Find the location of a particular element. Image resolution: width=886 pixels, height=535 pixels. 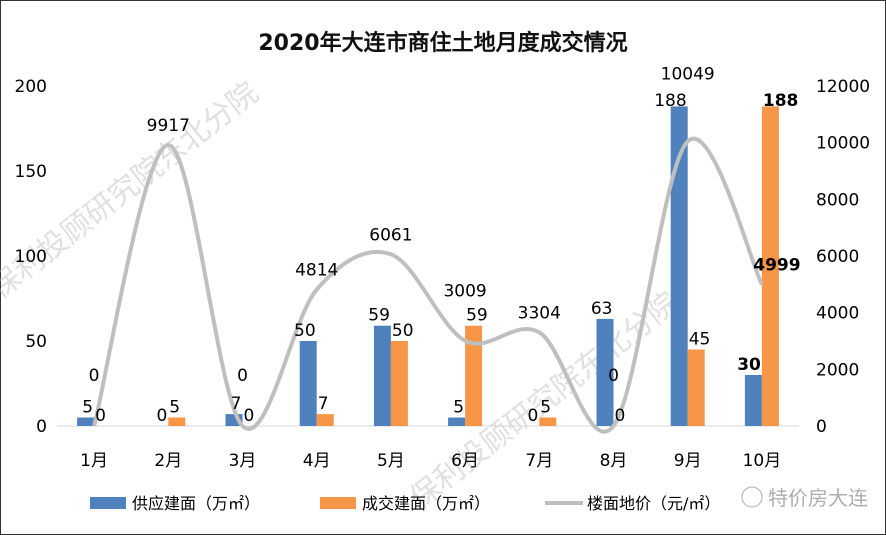

x-tick-label: 5月 is located at coordinates (391, 461).